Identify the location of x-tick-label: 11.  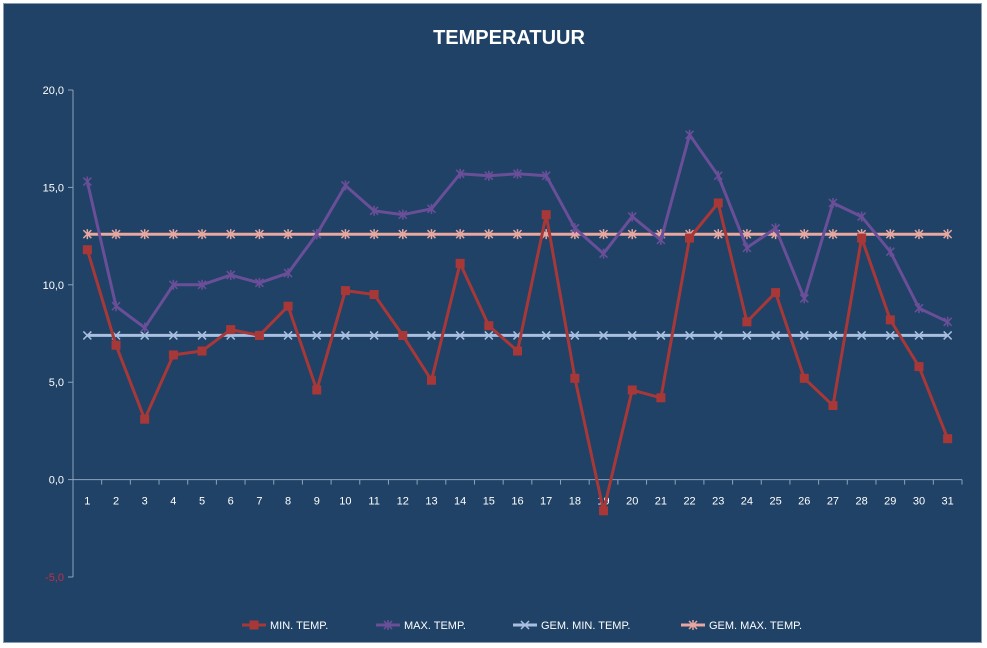
(373, 502).